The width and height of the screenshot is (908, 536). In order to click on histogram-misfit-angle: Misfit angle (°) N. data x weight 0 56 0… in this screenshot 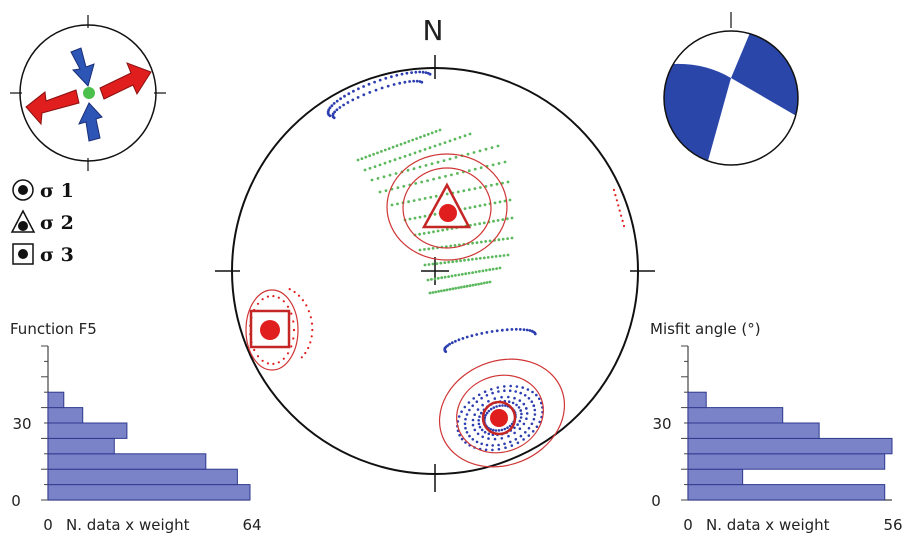, I will do `click(776, 427)`.